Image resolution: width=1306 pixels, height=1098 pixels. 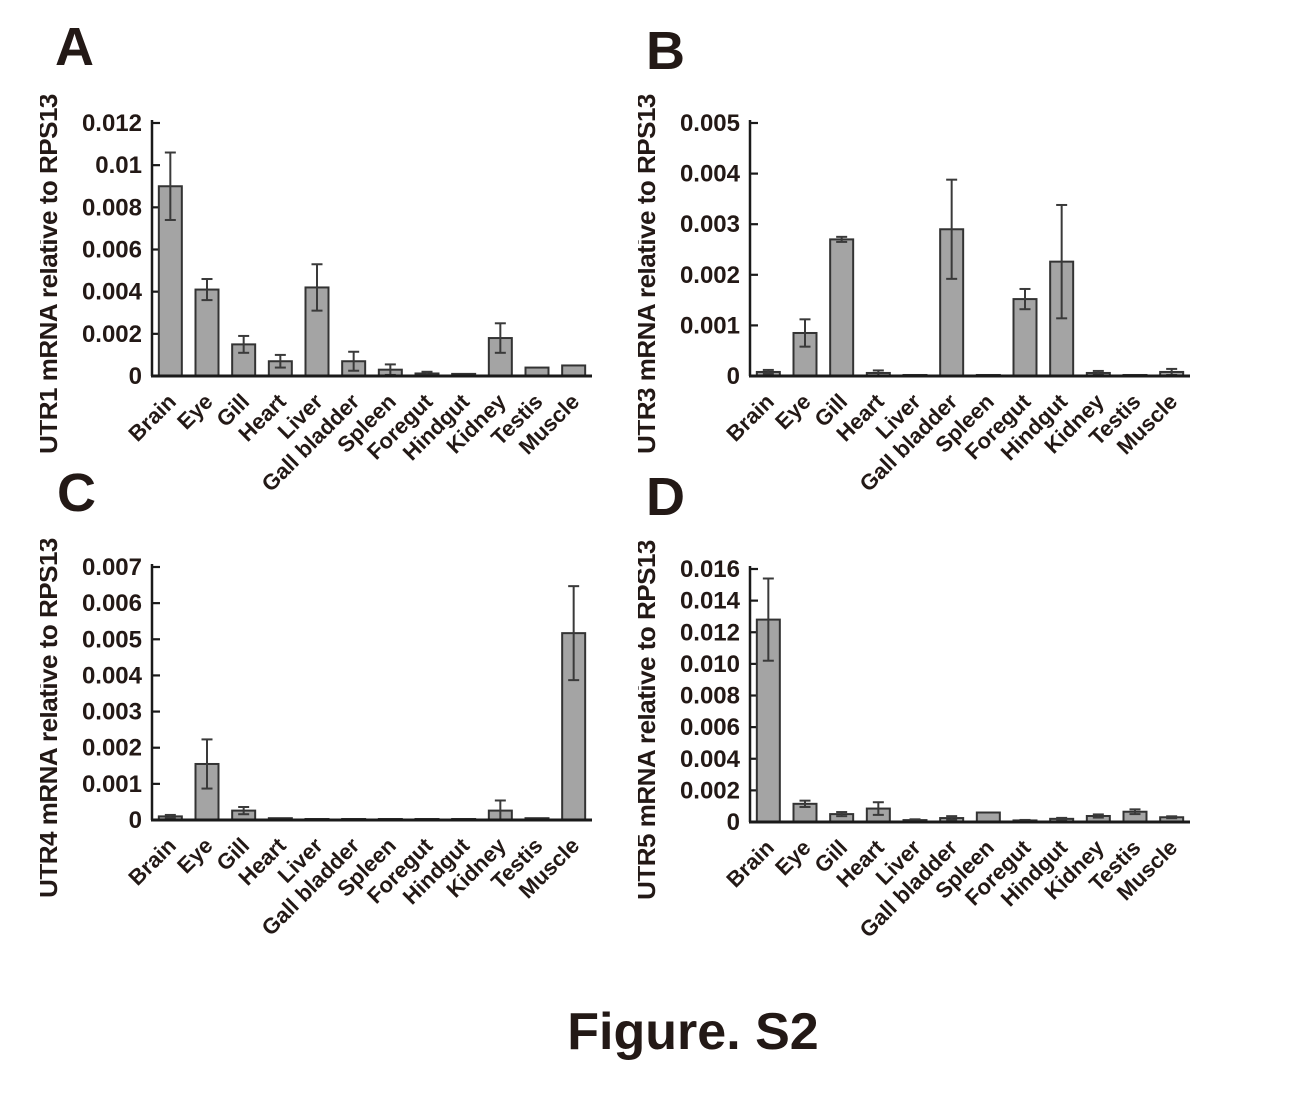 What do you see at coordinates (710, 601) in the screenshot?
I see `y-tick-label: 0.014` at bounding box center [710, 601].